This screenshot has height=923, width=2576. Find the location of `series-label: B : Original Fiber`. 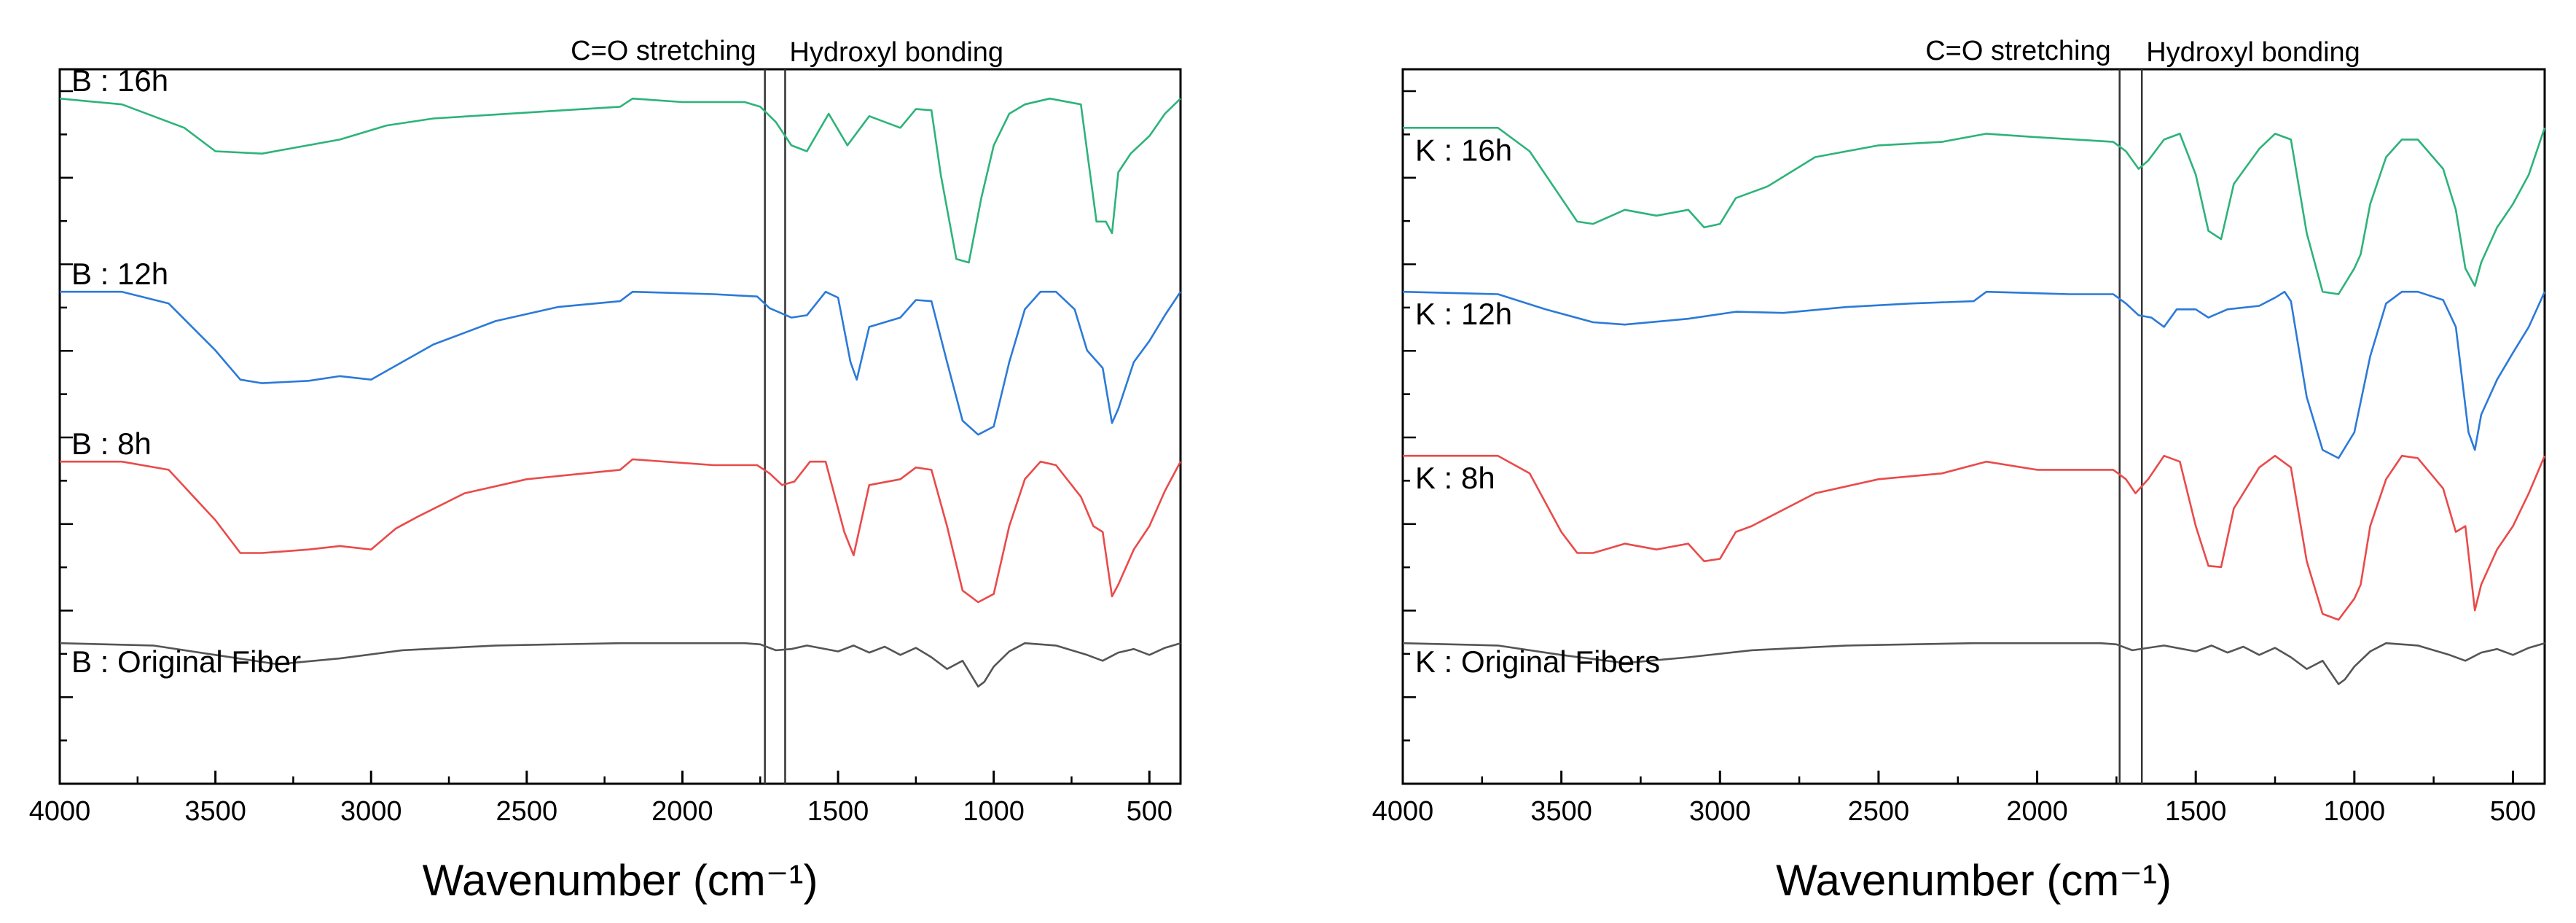

series-label: B : Original Fiber is located at coordinates (186, 661).